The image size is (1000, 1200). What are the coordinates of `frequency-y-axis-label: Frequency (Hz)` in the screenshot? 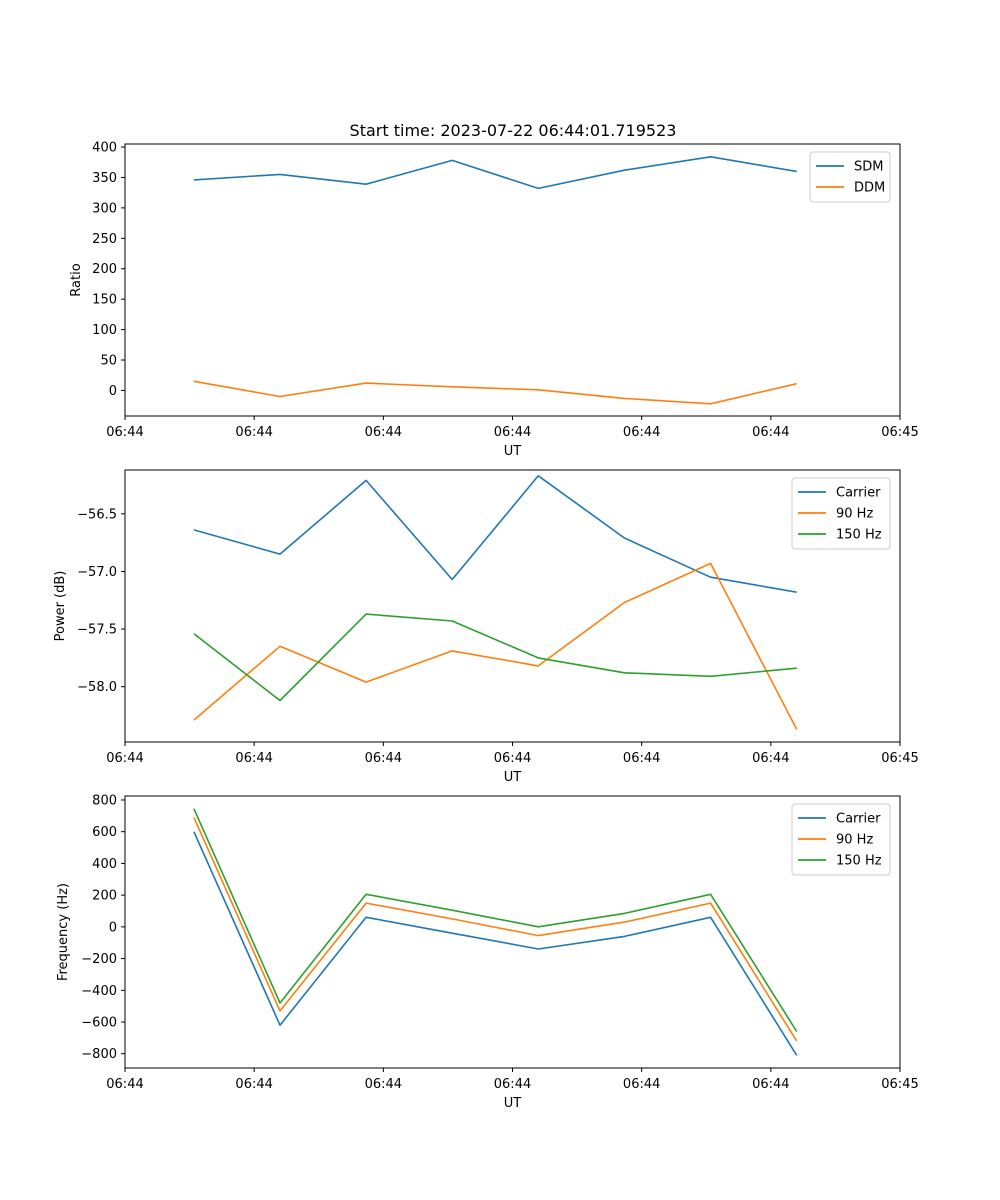 It's located at (63, 932).